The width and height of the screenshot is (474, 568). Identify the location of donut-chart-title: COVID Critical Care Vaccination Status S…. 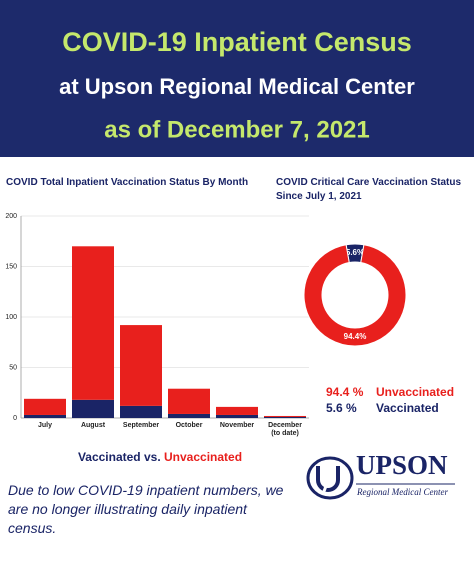
(369, 189).